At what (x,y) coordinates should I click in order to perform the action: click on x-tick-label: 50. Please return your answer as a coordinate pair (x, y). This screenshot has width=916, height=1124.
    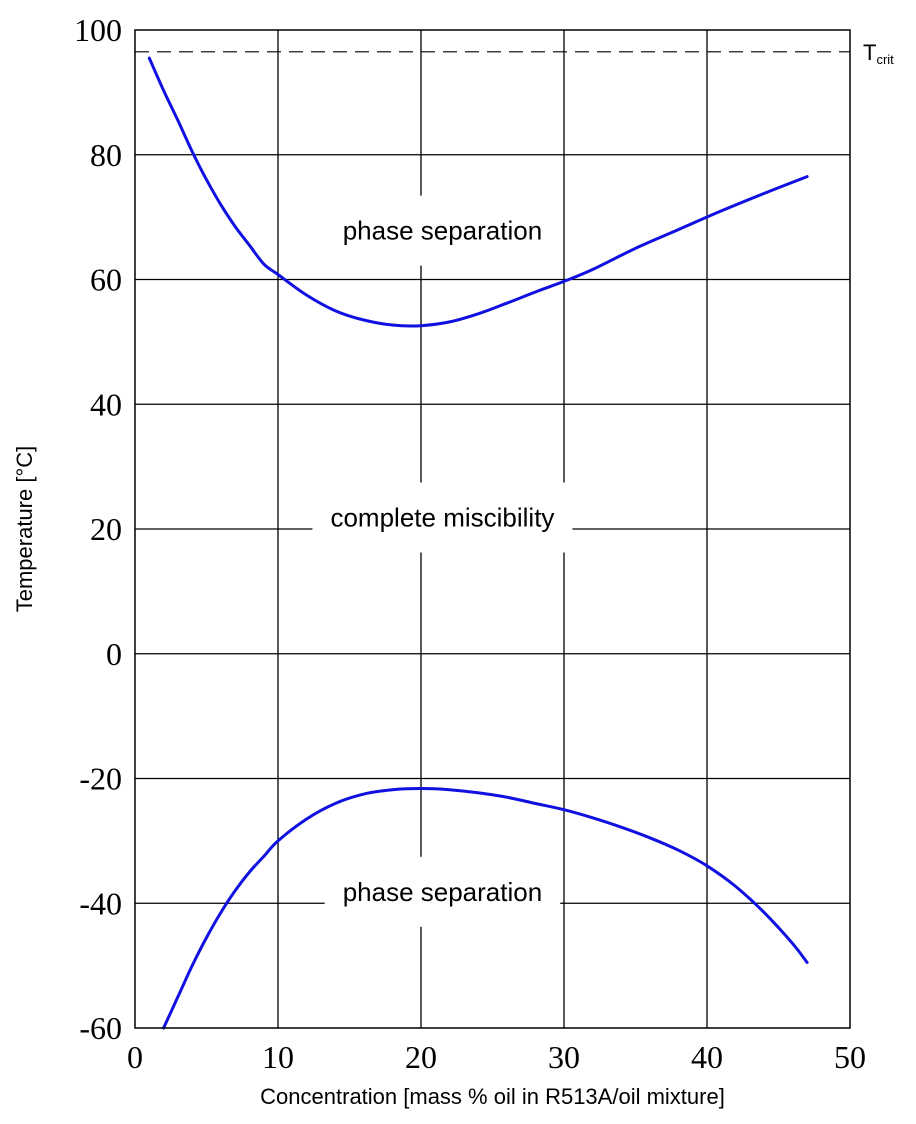
    Looking at the image, I should click on (850, 1057).